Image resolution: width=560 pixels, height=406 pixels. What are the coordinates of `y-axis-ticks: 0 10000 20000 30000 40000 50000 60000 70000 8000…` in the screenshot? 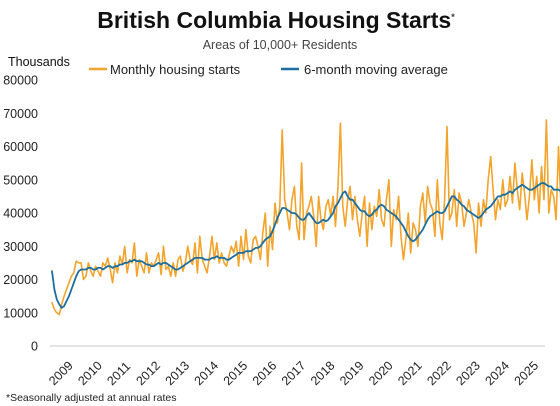 It's located at (20, 214).